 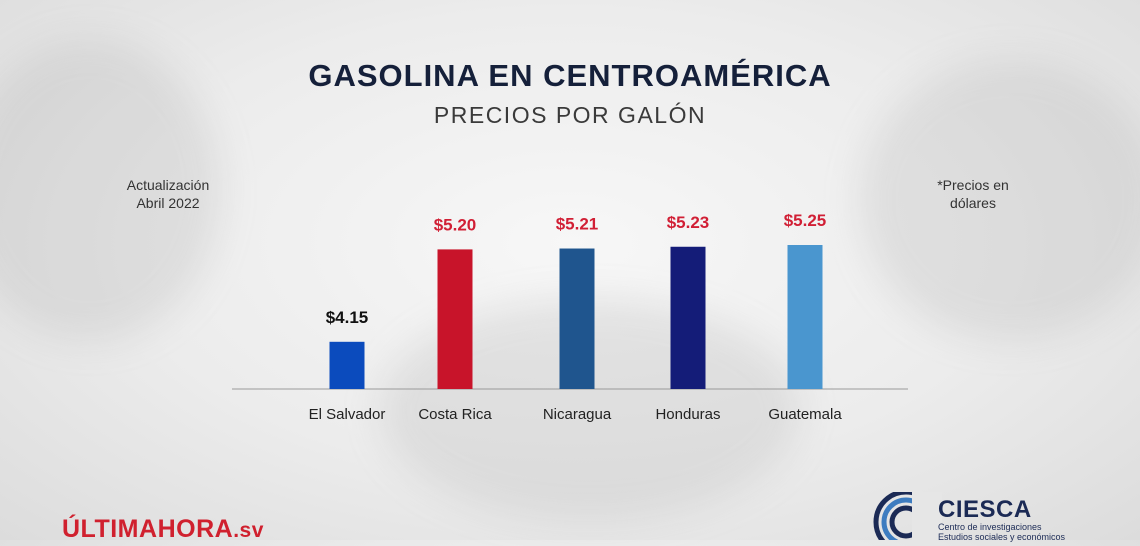 What do you see at coordinates (577, 318) in the screenshot?
I see `bar-nicaragua` at bounding box center [577, 318].